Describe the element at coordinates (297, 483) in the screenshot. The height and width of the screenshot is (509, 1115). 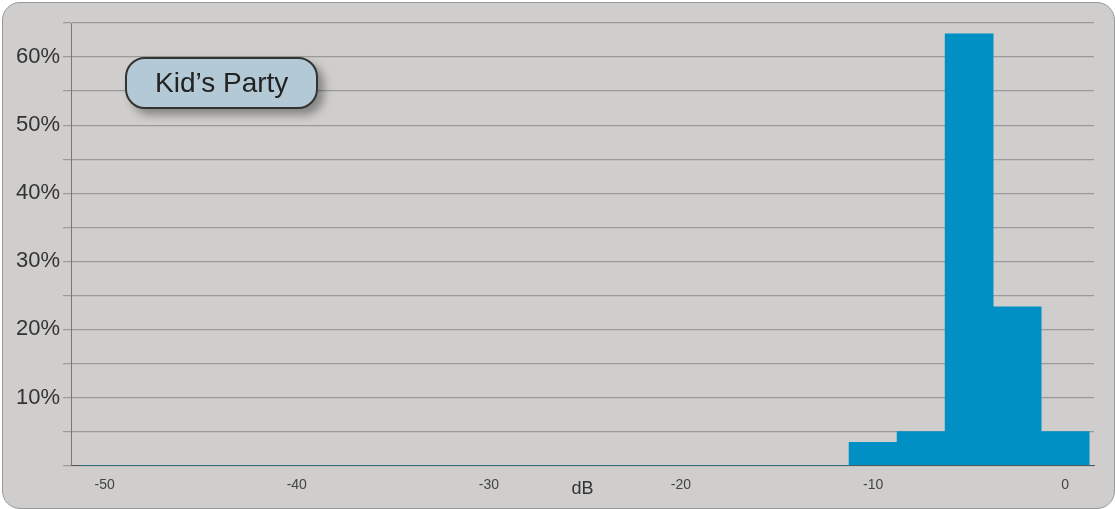
I see `x-tick-label: -40` at that location.